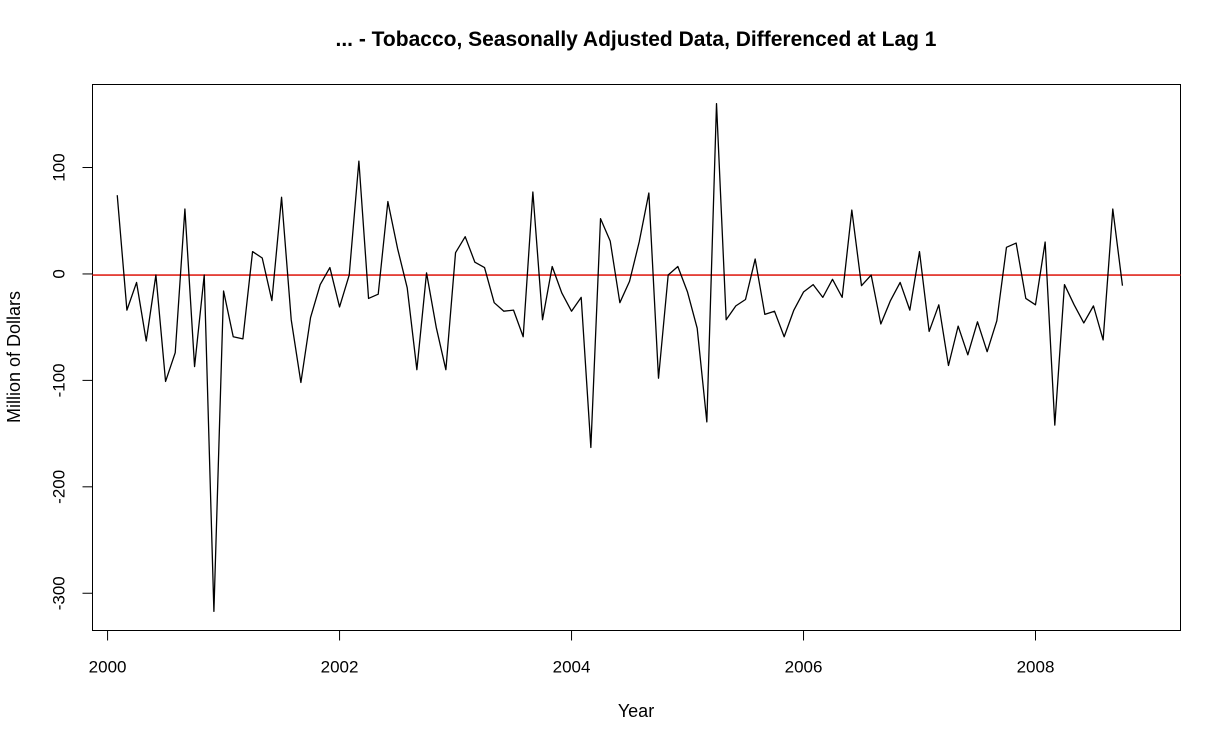 The image size is (1214, 732). Describe the element at coordinates (14, 357) in the screenshot. I see `y-axis-label: Million of Dollars` at that location.